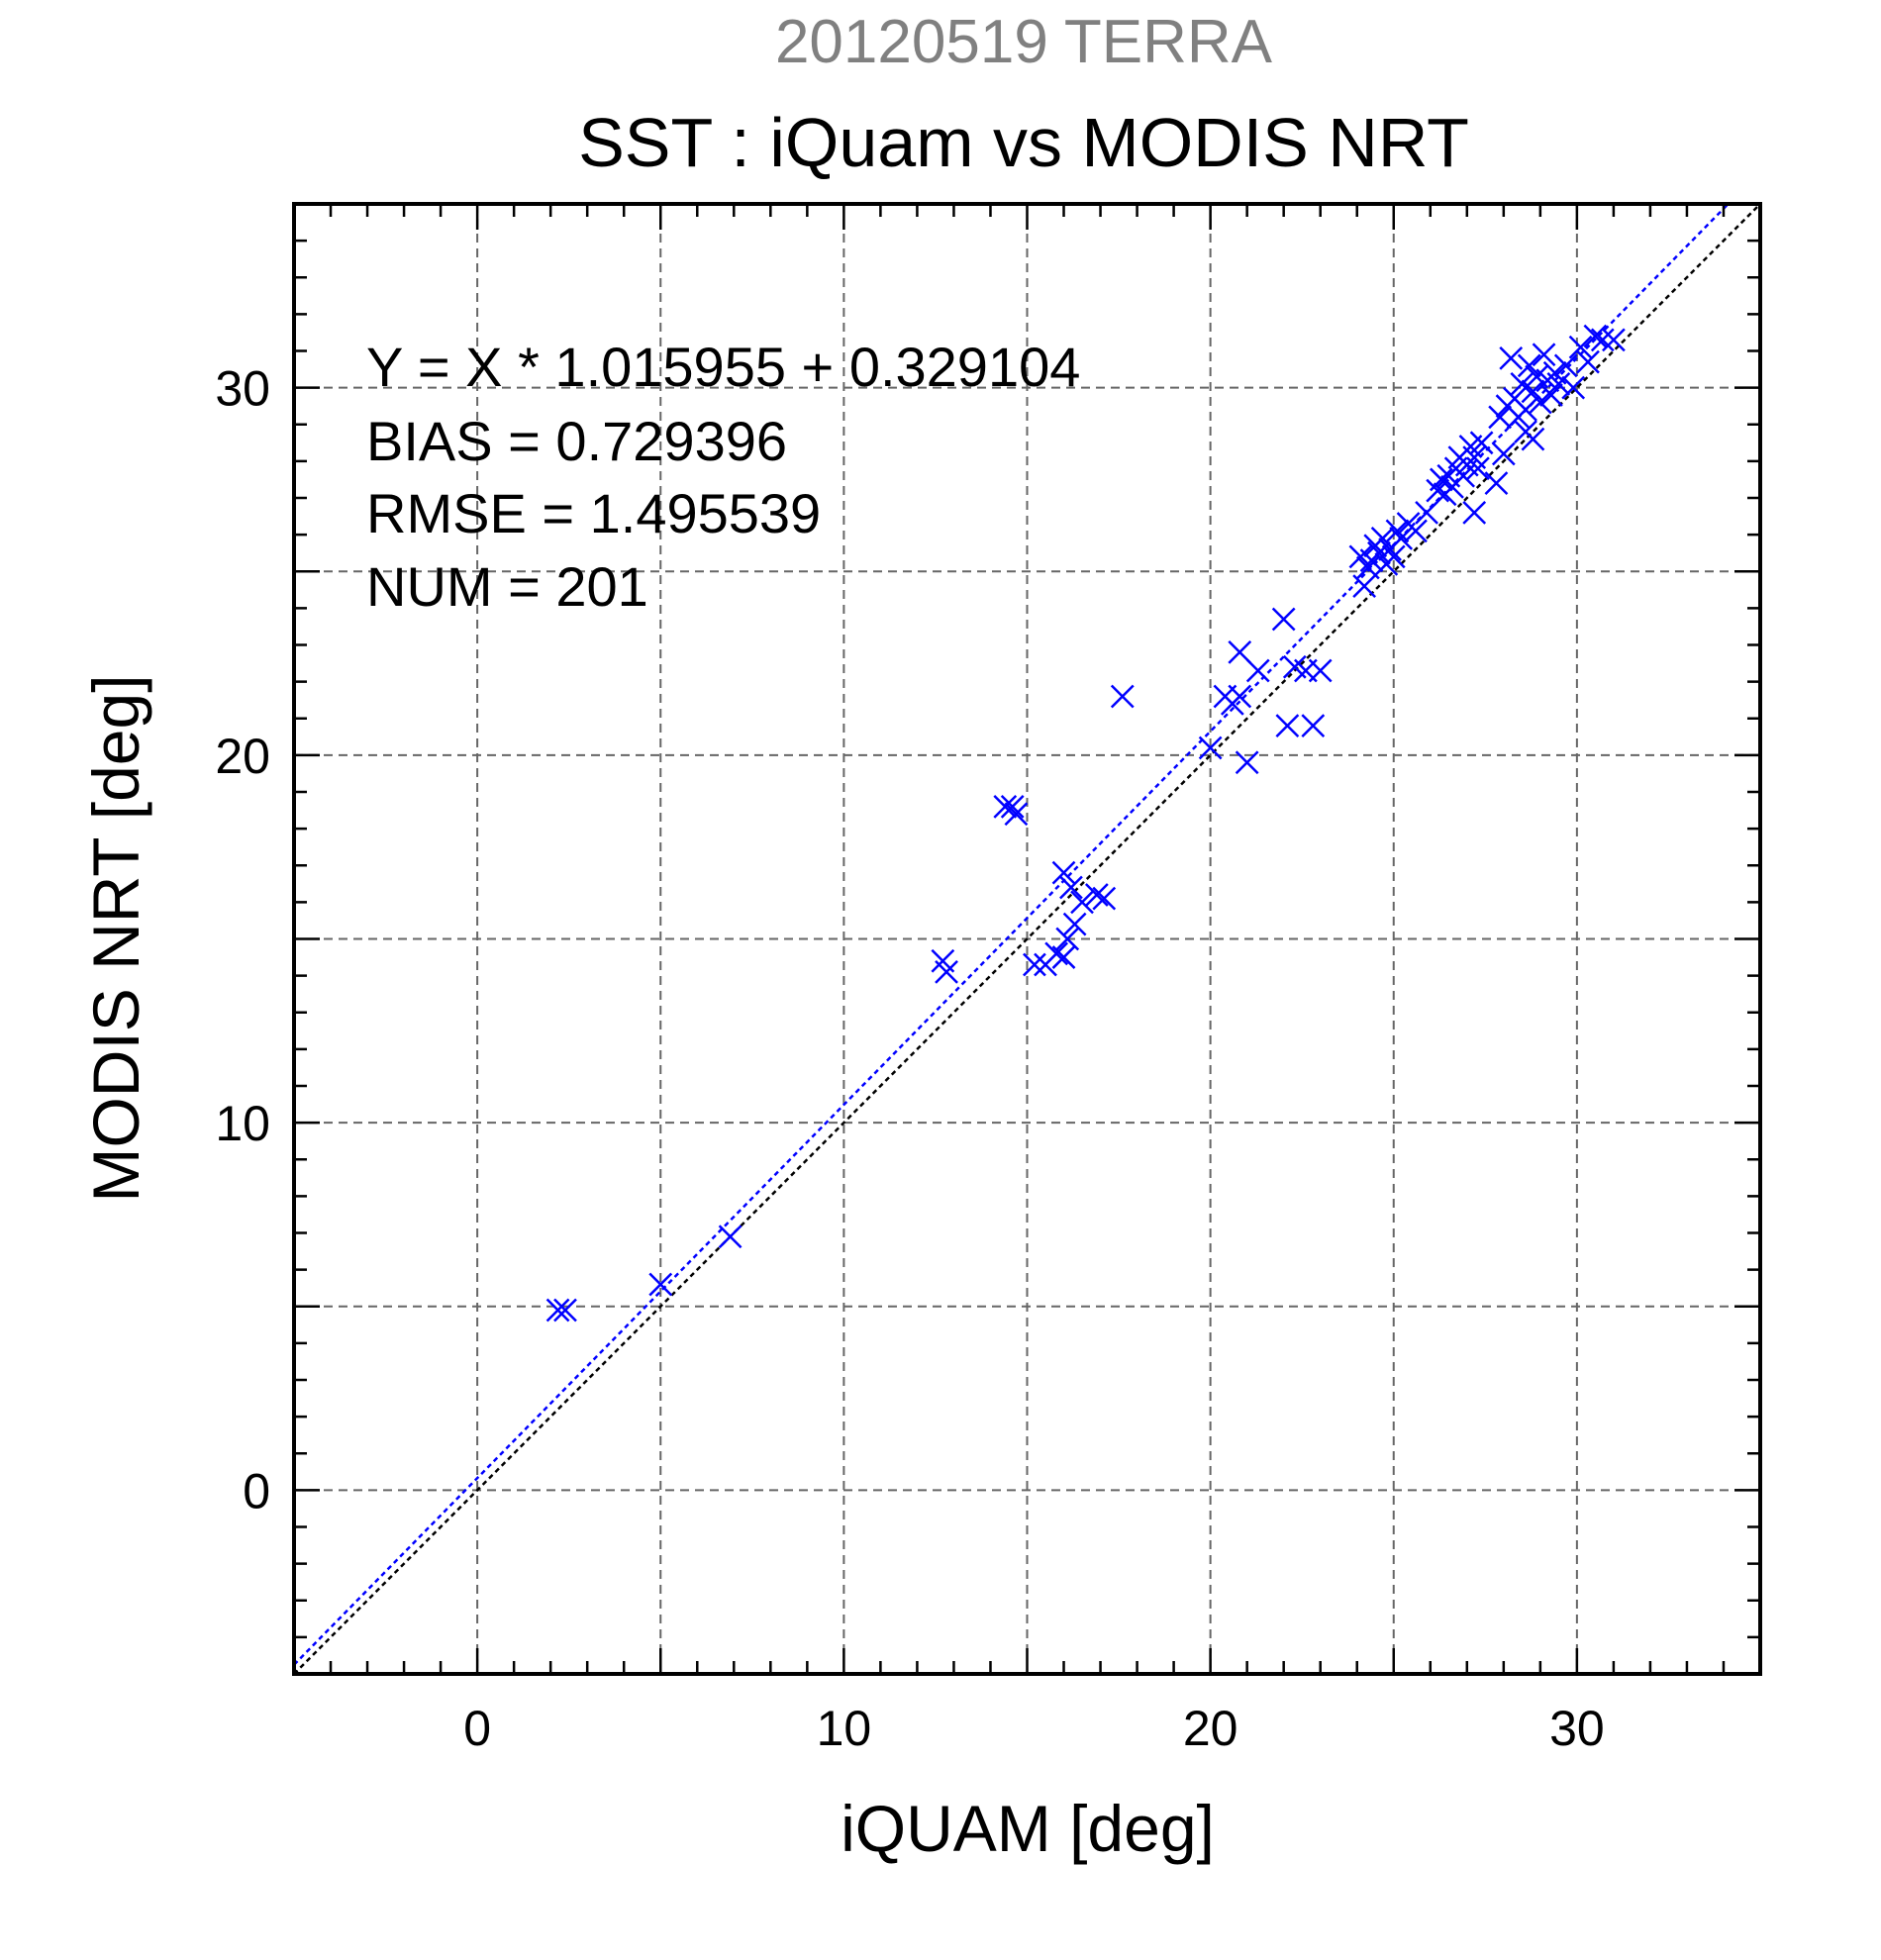  I want to click on y-tick-label: 30, so click(243, 389).